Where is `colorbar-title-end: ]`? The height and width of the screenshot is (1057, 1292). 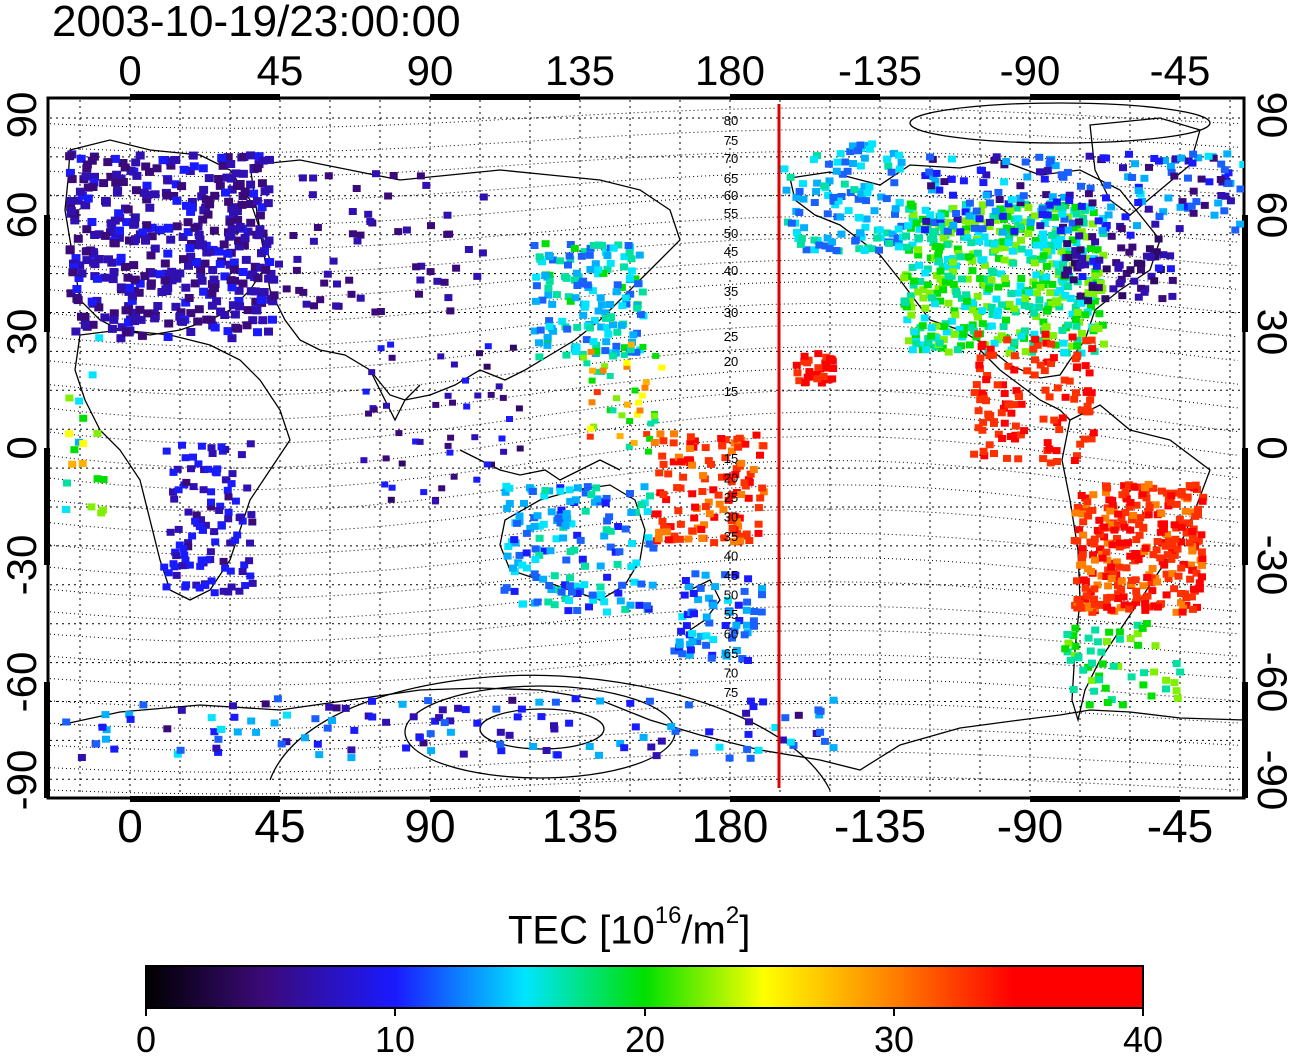
colorbar-title-end: ] is located at coordinates (745, 930).